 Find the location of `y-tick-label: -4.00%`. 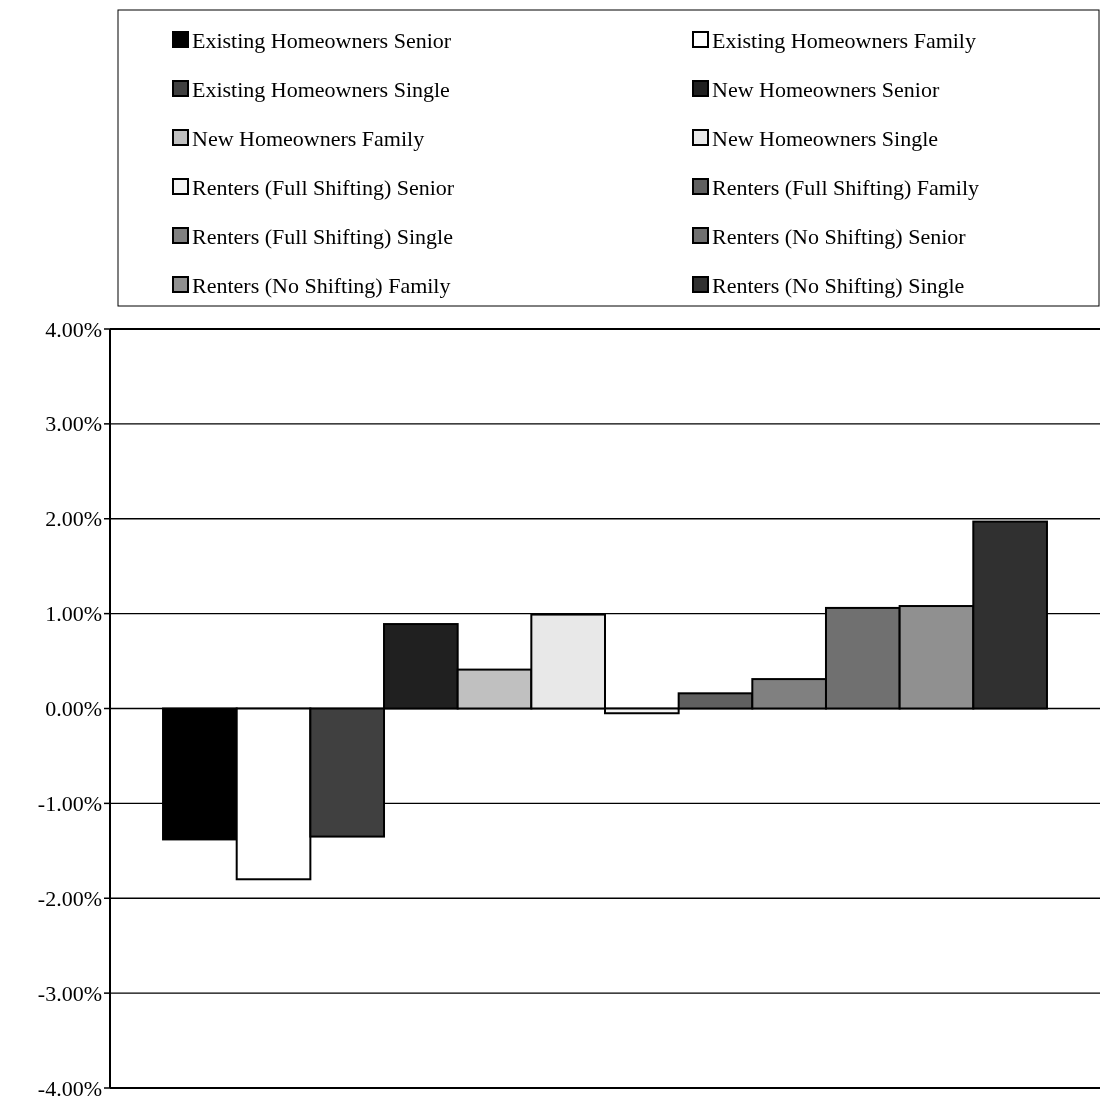

y-tick-label: -4.00% is located at coordinates (69, 1088).